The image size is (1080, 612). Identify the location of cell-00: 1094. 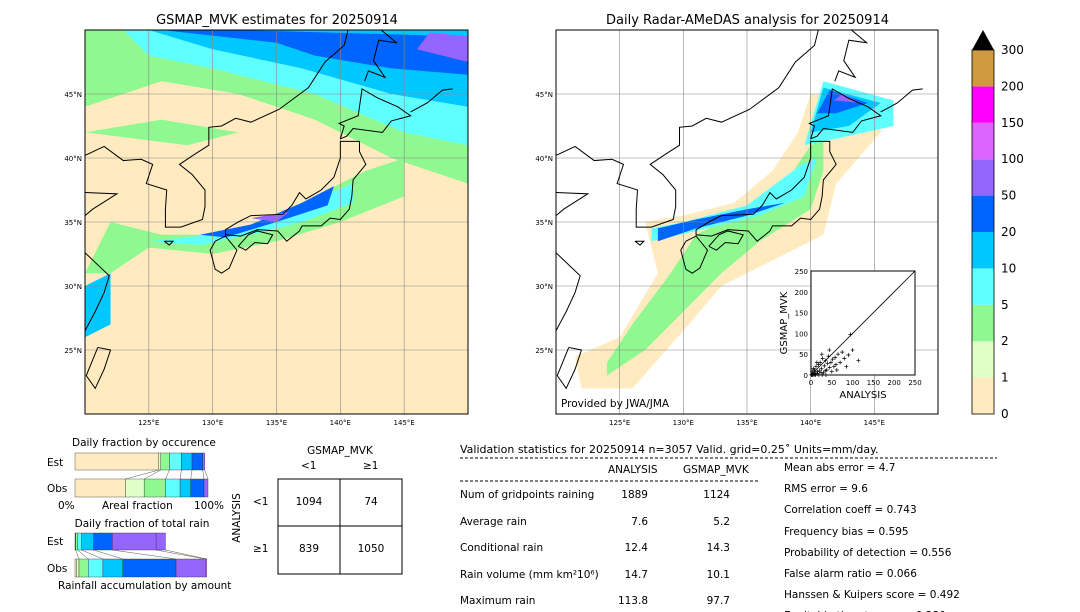
(309, 502).